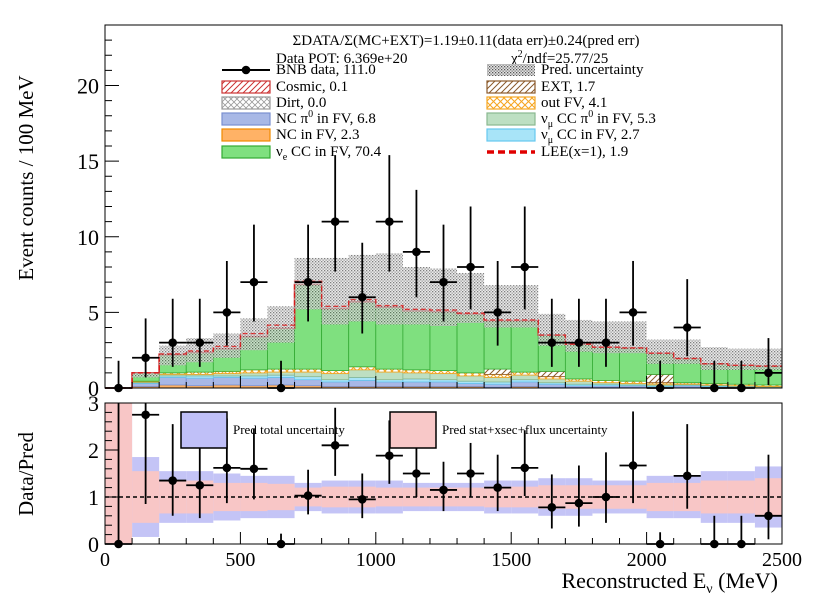 This screenshot has width=830, height=606. What do you see at coordinates (376, 560) in the screenshot?
I see `xtick-label-2: 1000` at bounding box center [376, 560].